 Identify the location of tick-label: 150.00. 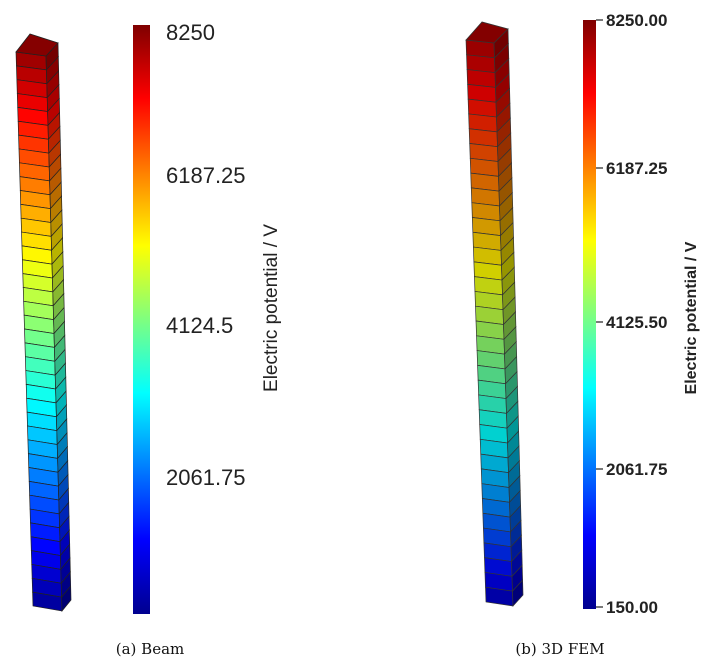
(632, 607).